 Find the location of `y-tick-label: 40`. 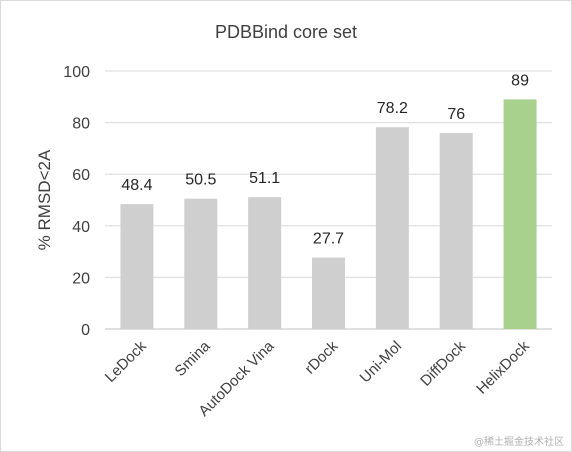

y-tick-label: 40 is located at coordinates (81, 227).